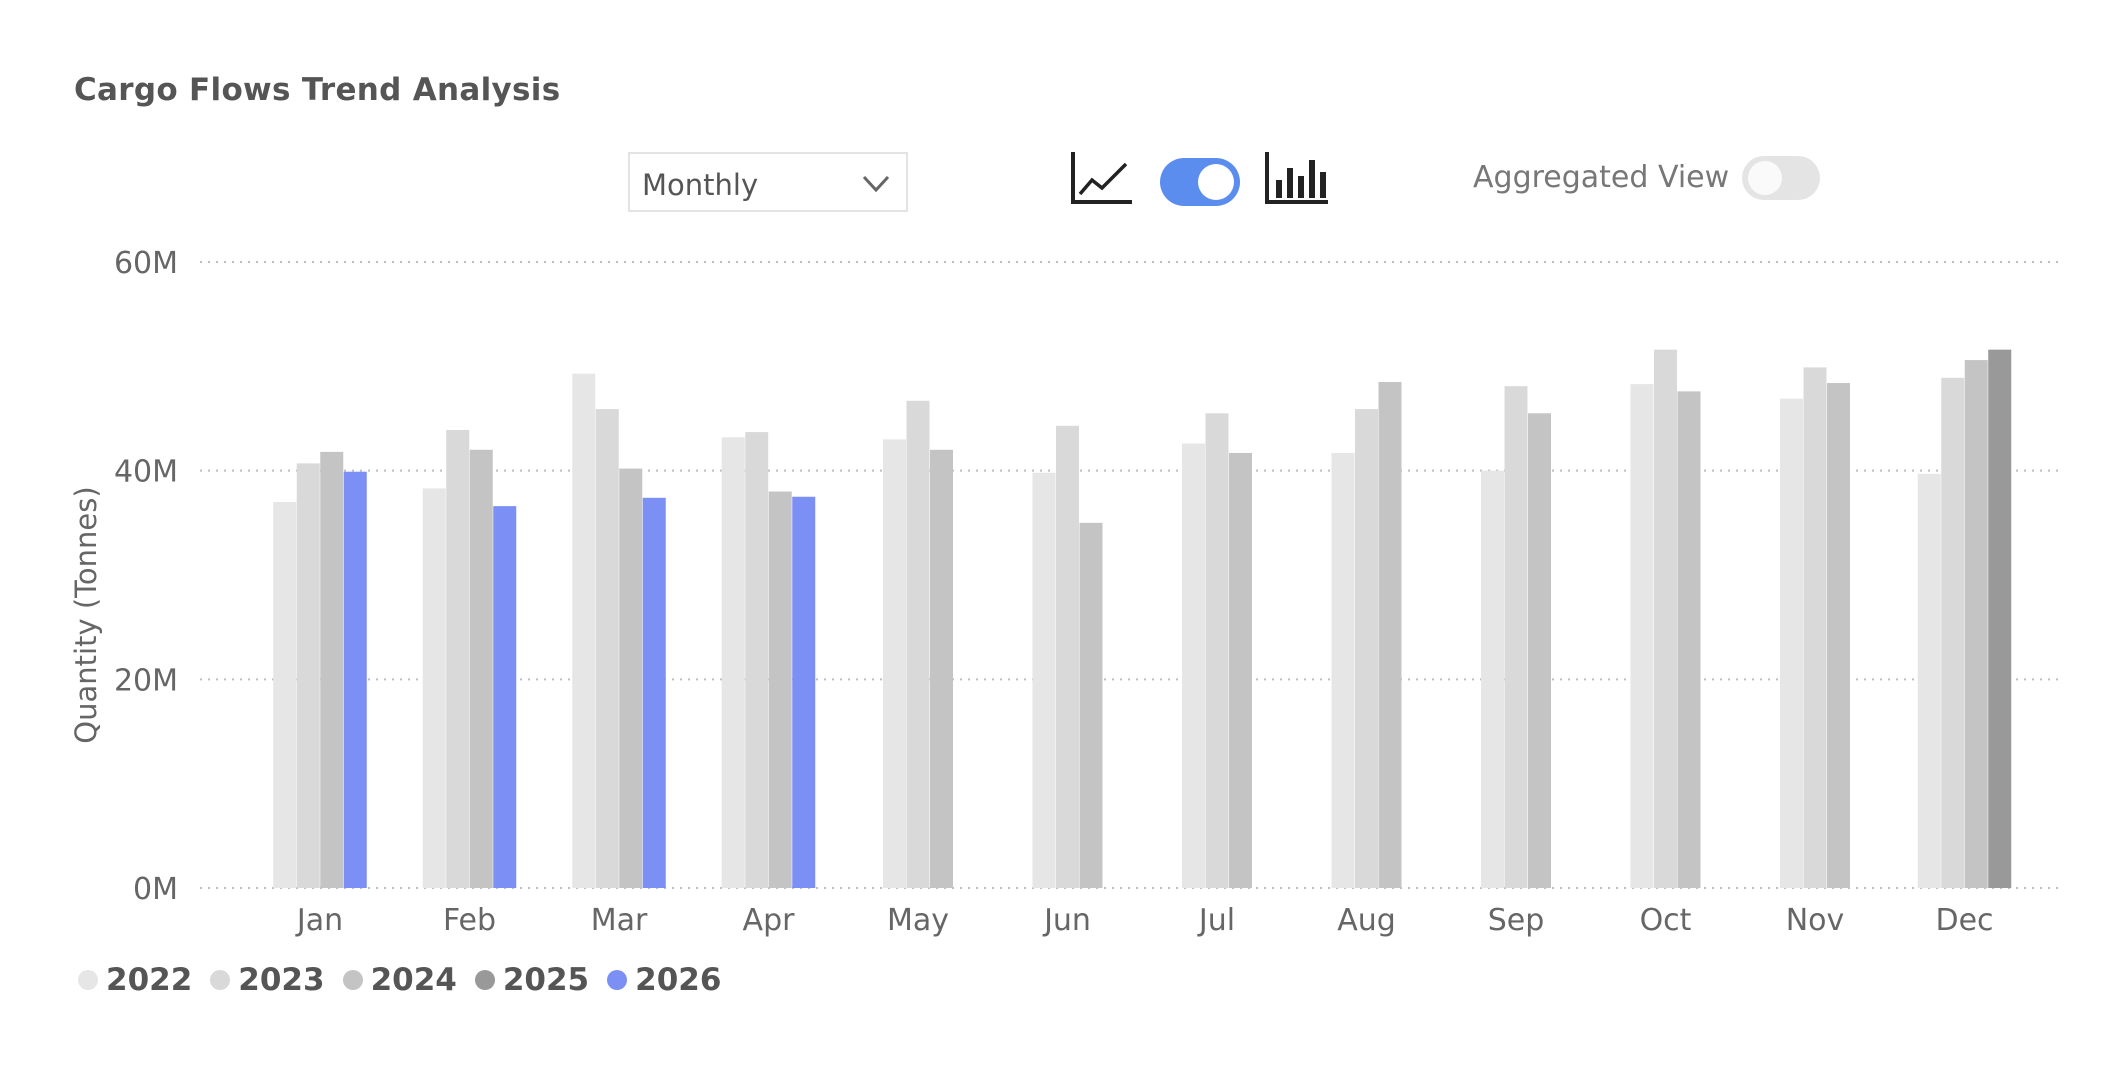  Describe the element at coordinates (149, 980) in the screenshot. I see `legend-label: 2022` at that location.